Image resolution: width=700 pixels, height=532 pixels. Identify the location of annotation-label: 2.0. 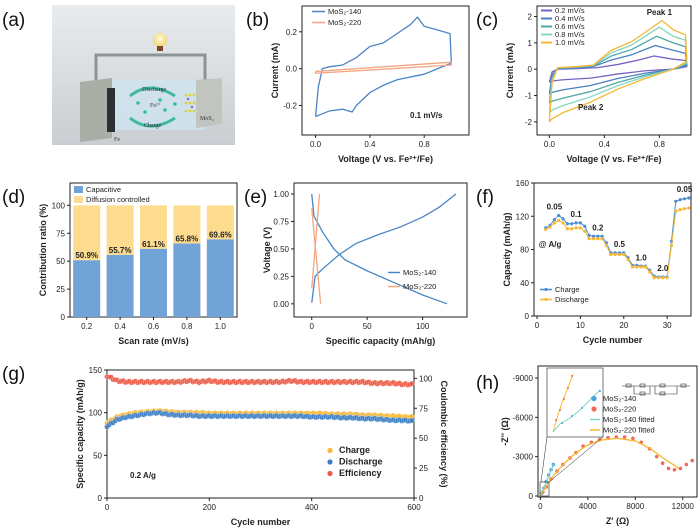
(663, 268).